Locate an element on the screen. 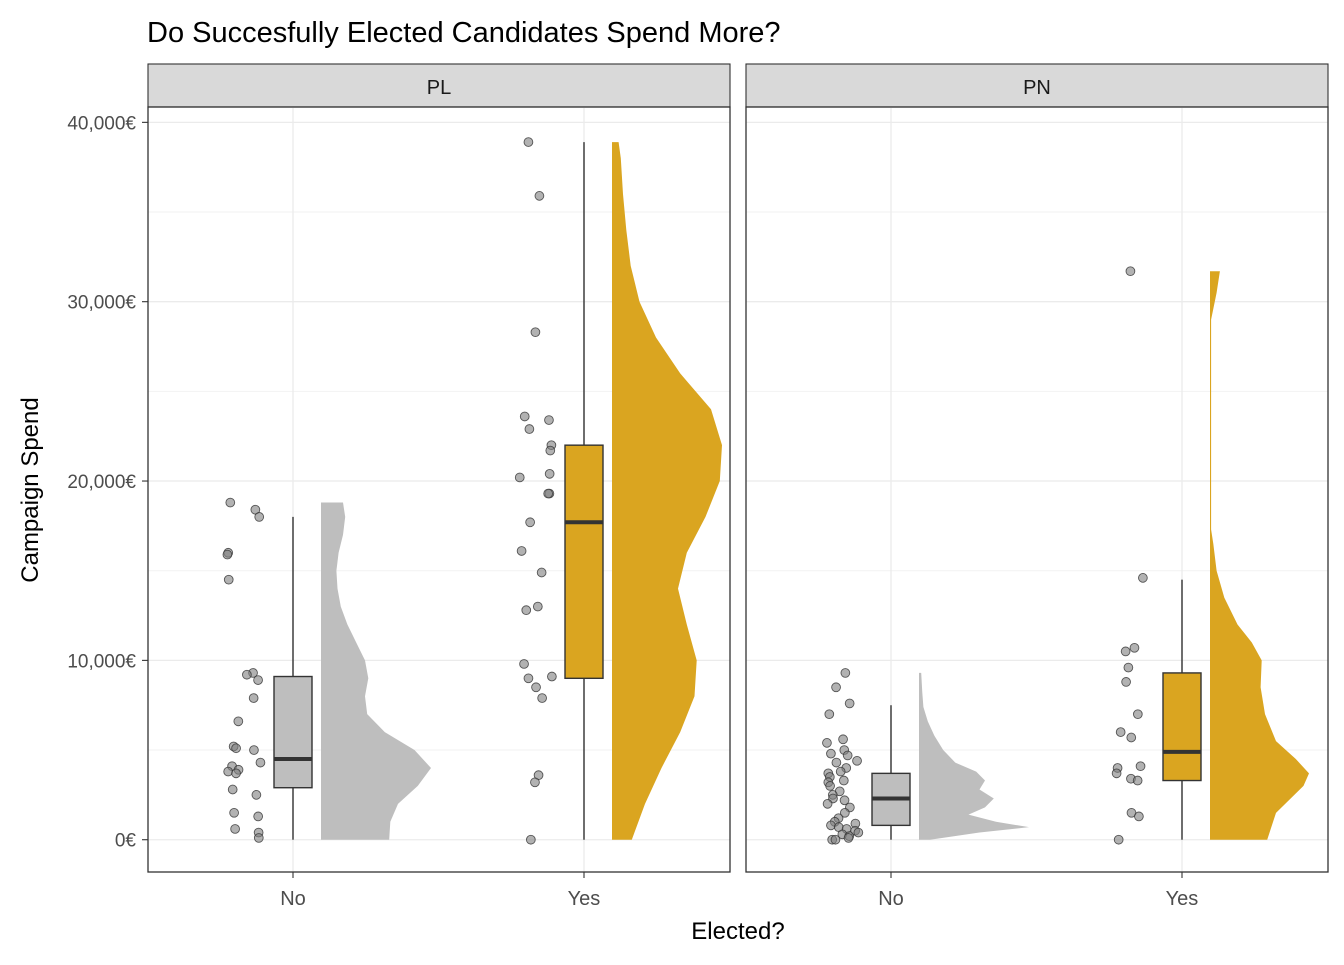  facet-strip-label: PN is located at coordinates (1037, 88).